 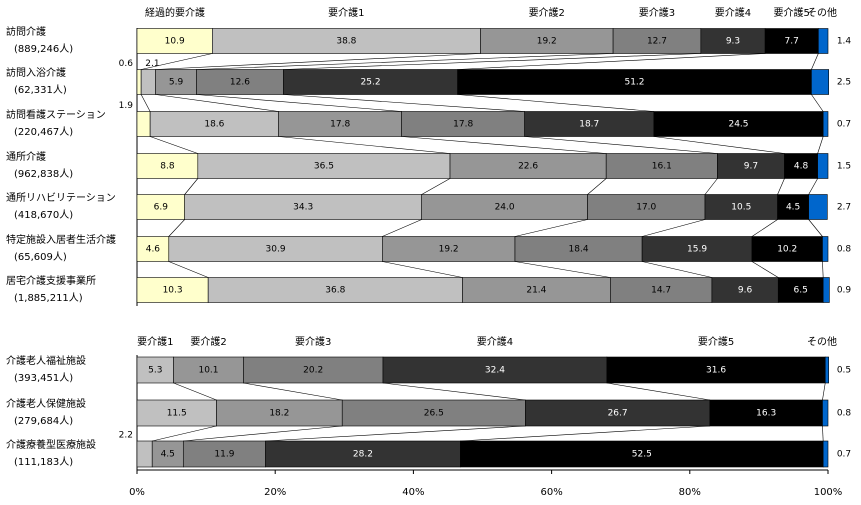 I want to click on value-label: 10.2, so click(x=787, y=250).